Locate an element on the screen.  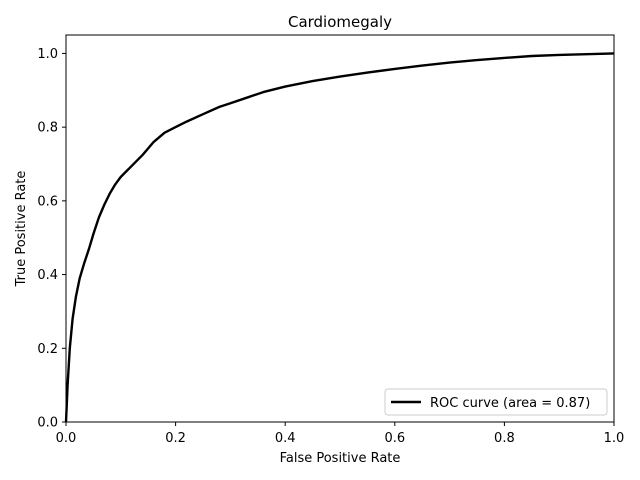
legend-label: ROC curve (area = 0.87) is located at coordinates (510, 403).